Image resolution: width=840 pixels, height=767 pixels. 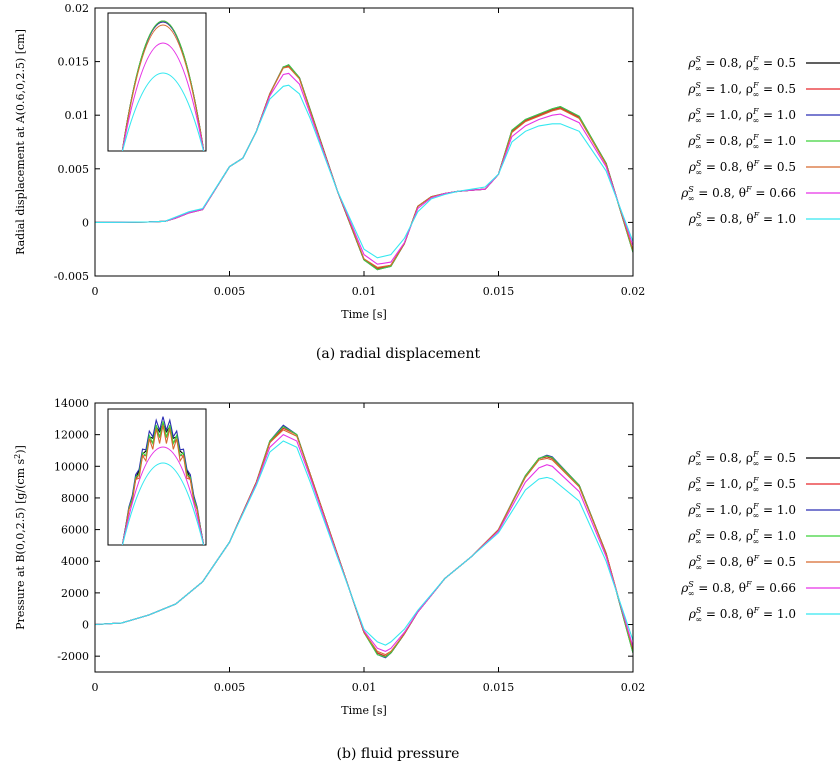 What do you see at coordinates (74, 169) in the screenshot?
I see `y-tick-label: 0.005` at bounding box center [74, 169].